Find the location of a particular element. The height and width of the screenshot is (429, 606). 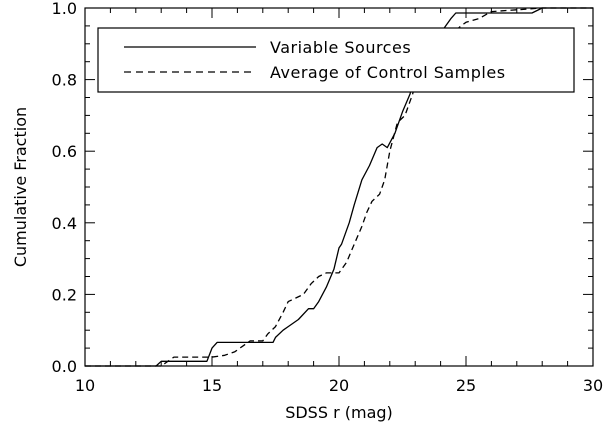

y-axis-label: Cumulative Fraction is located at coordinates (20, 187).